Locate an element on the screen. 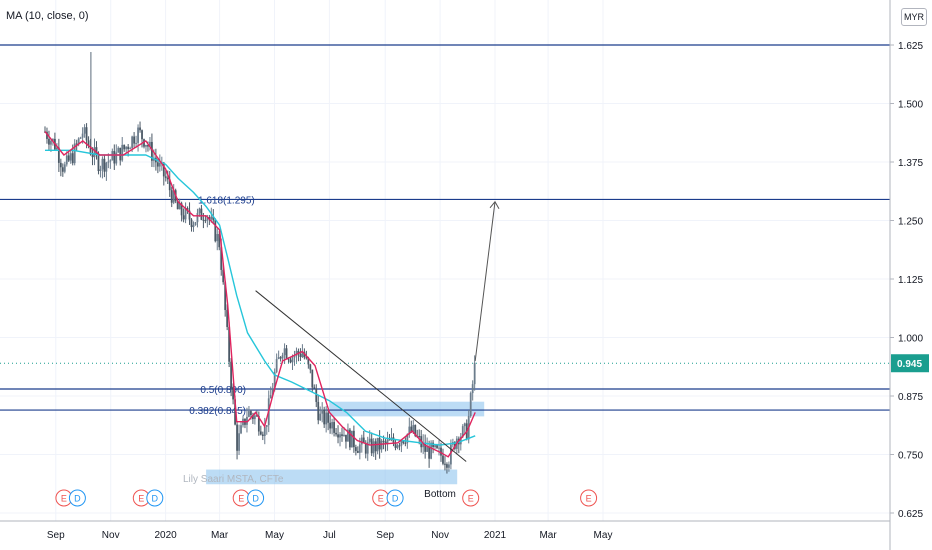 This screenshot has height=550, width=932. x-tick-label: Jul is located at coordinates (329, 535).